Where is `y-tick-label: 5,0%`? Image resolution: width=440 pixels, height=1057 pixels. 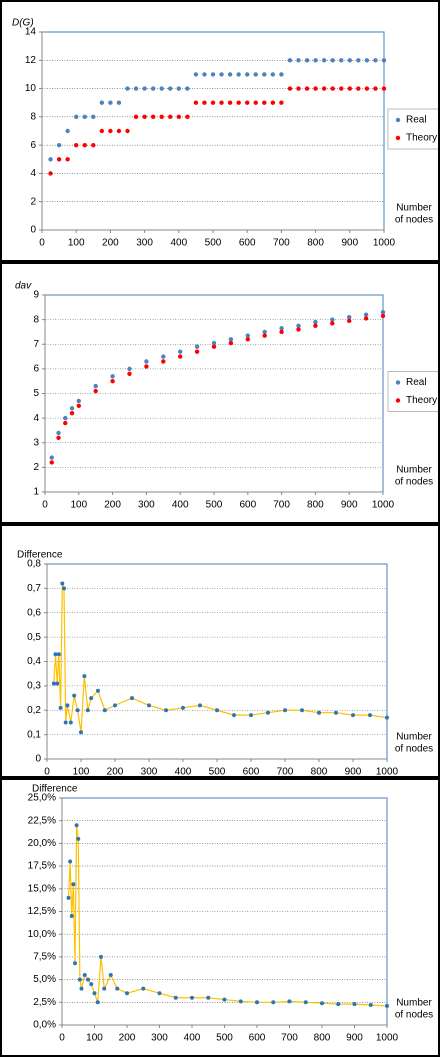 y-tick-label: 5,0% is located at coordinates (44, 979).